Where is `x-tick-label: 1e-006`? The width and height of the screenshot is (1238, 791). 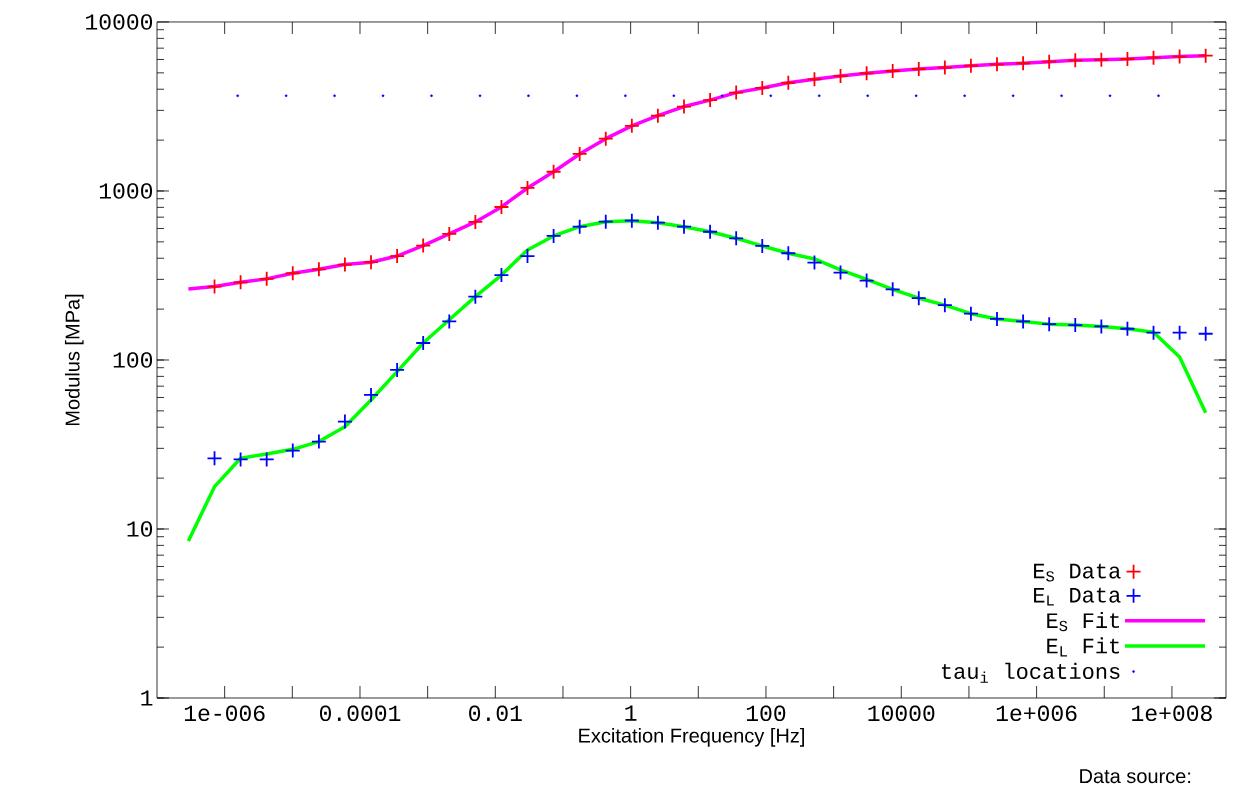 x-tick-label: 1e-006 is located at coordinates (224, 713).